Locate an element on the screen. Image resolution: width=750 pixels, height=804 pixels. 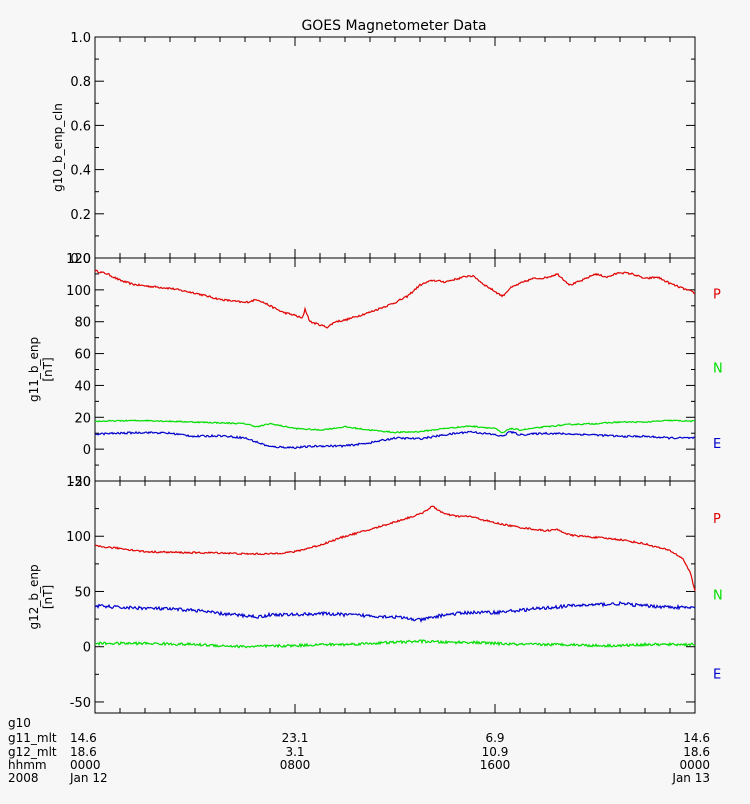
y-tick-label: 0.2 is located at coordinates (80, 215).